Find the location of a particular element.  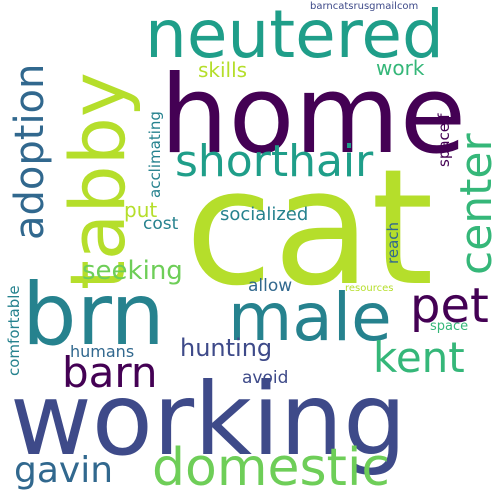

word-put: put is located at coordinates (141, 210).